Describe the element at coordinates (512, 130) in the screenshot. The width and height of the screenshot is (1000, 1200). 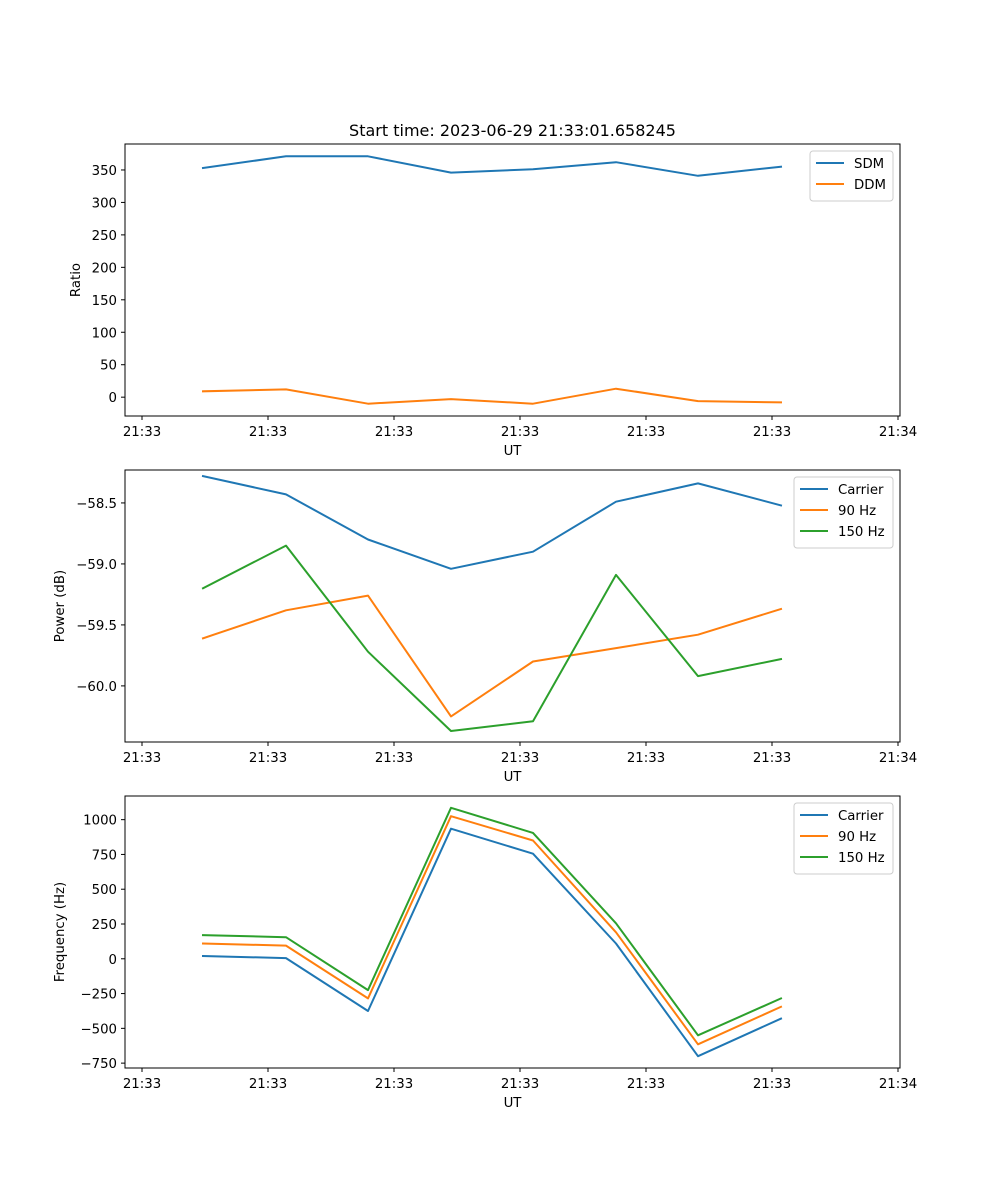
I see `chart-title: Start time: 2023-06-29 21:33:01.658245` at that location.